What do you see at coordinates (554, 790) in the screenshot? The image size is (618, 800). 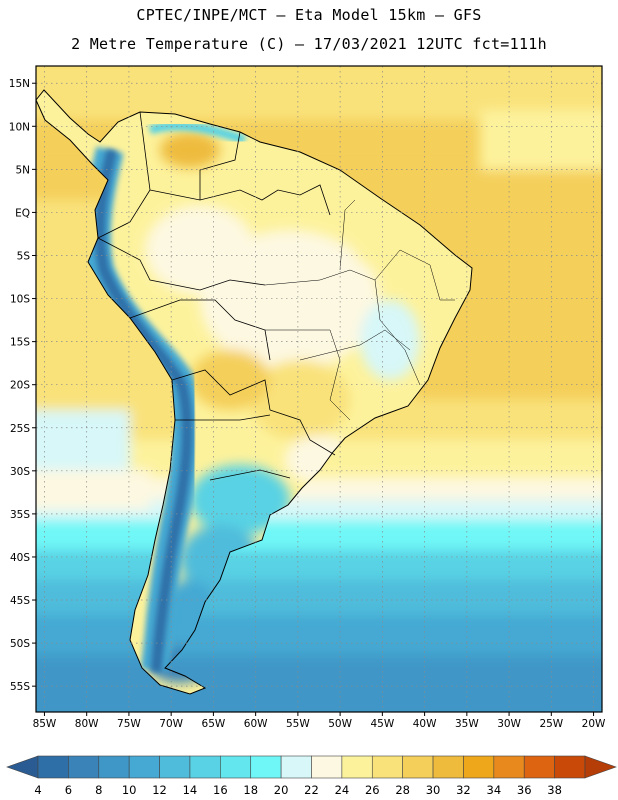 I see `colorbar-label: 38` at bounding box center [554, 790].